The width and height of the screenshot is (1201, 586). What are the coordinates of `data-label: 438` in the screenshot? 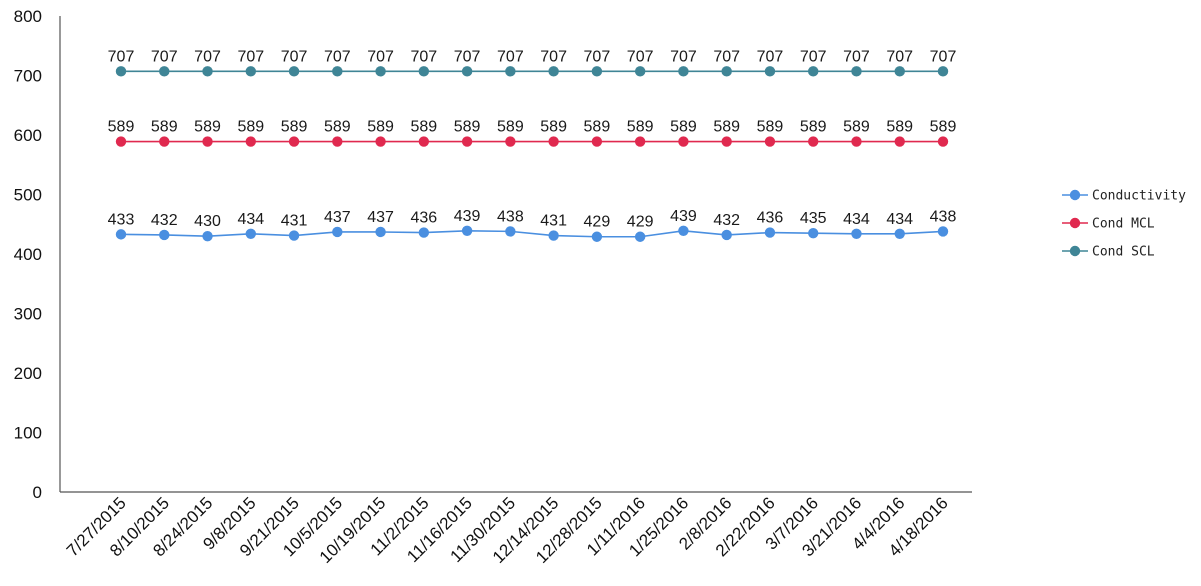 It's located at (510, 216).